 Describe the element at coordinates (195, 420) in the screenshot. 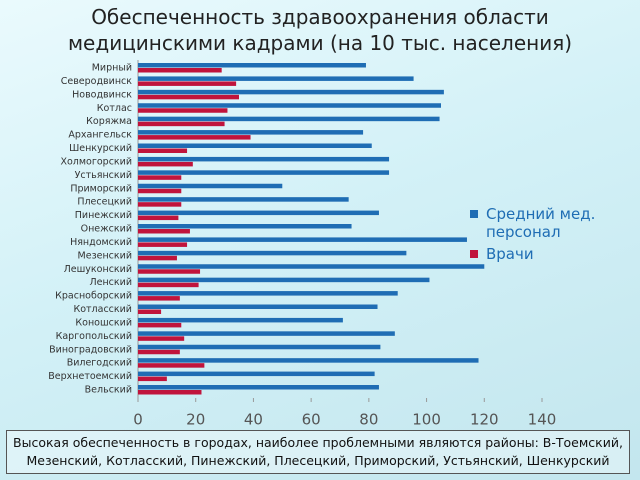

I see `x-tick-label: 20` at that location.